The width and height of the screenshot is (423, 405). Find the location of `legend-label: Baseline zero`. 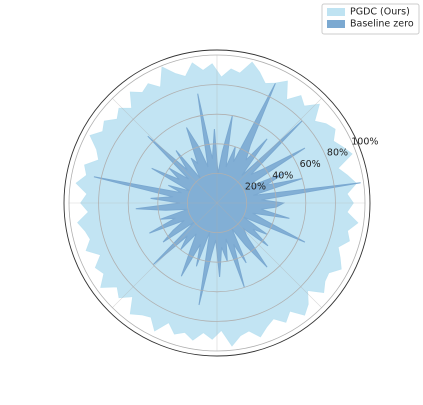

legend-label: Baseline zero is located at coordinates (382, 24).